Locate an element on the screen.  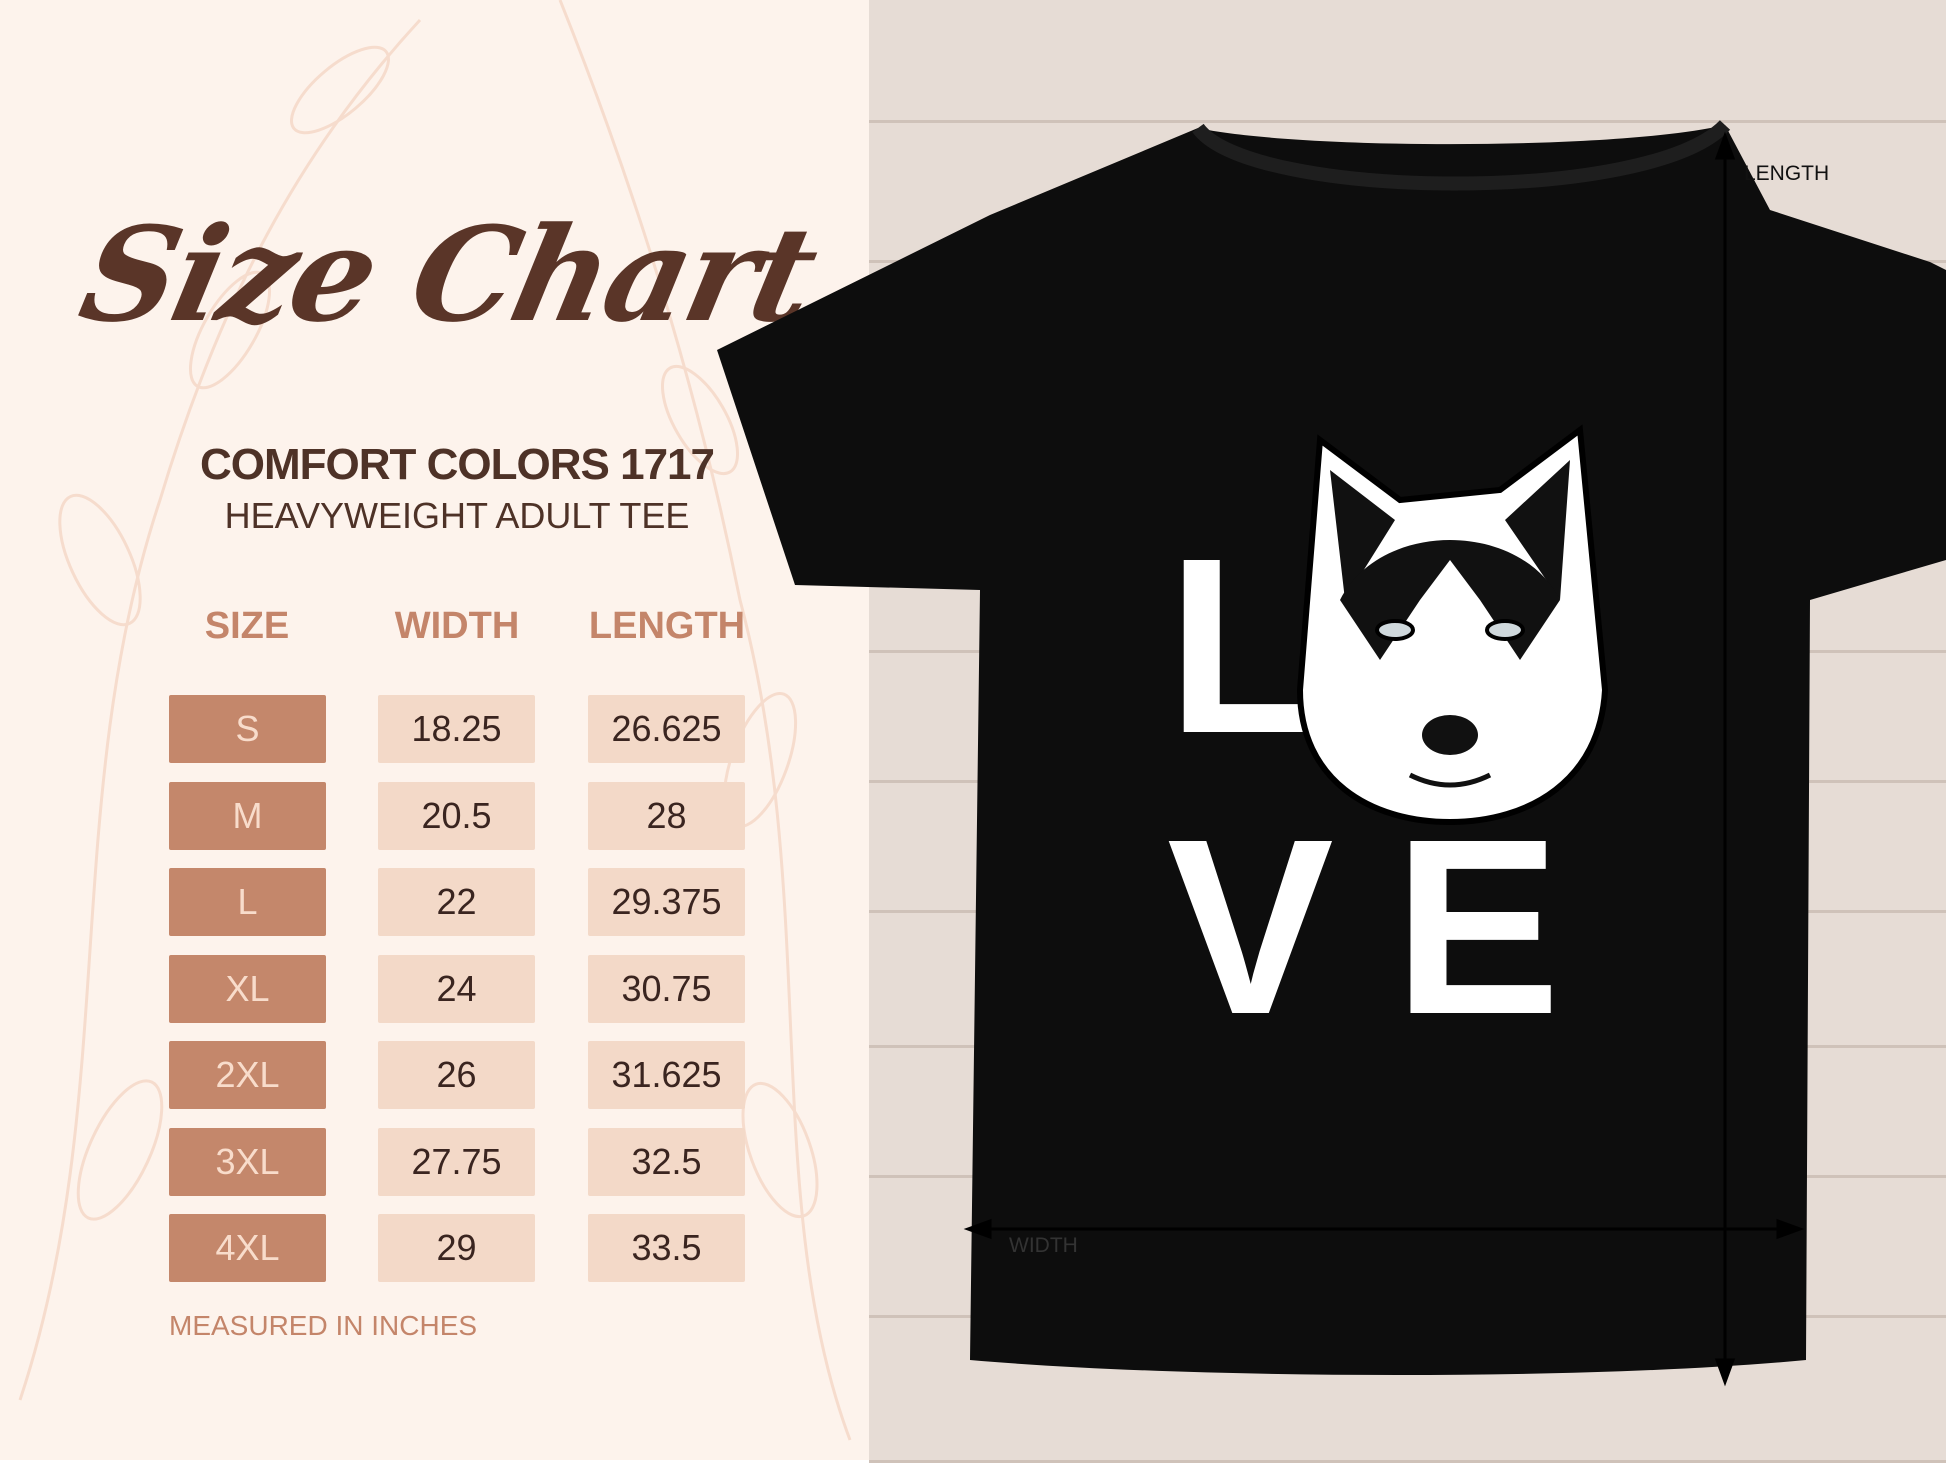
table-cell-width: 29 is located at coordinates (456, 1248).